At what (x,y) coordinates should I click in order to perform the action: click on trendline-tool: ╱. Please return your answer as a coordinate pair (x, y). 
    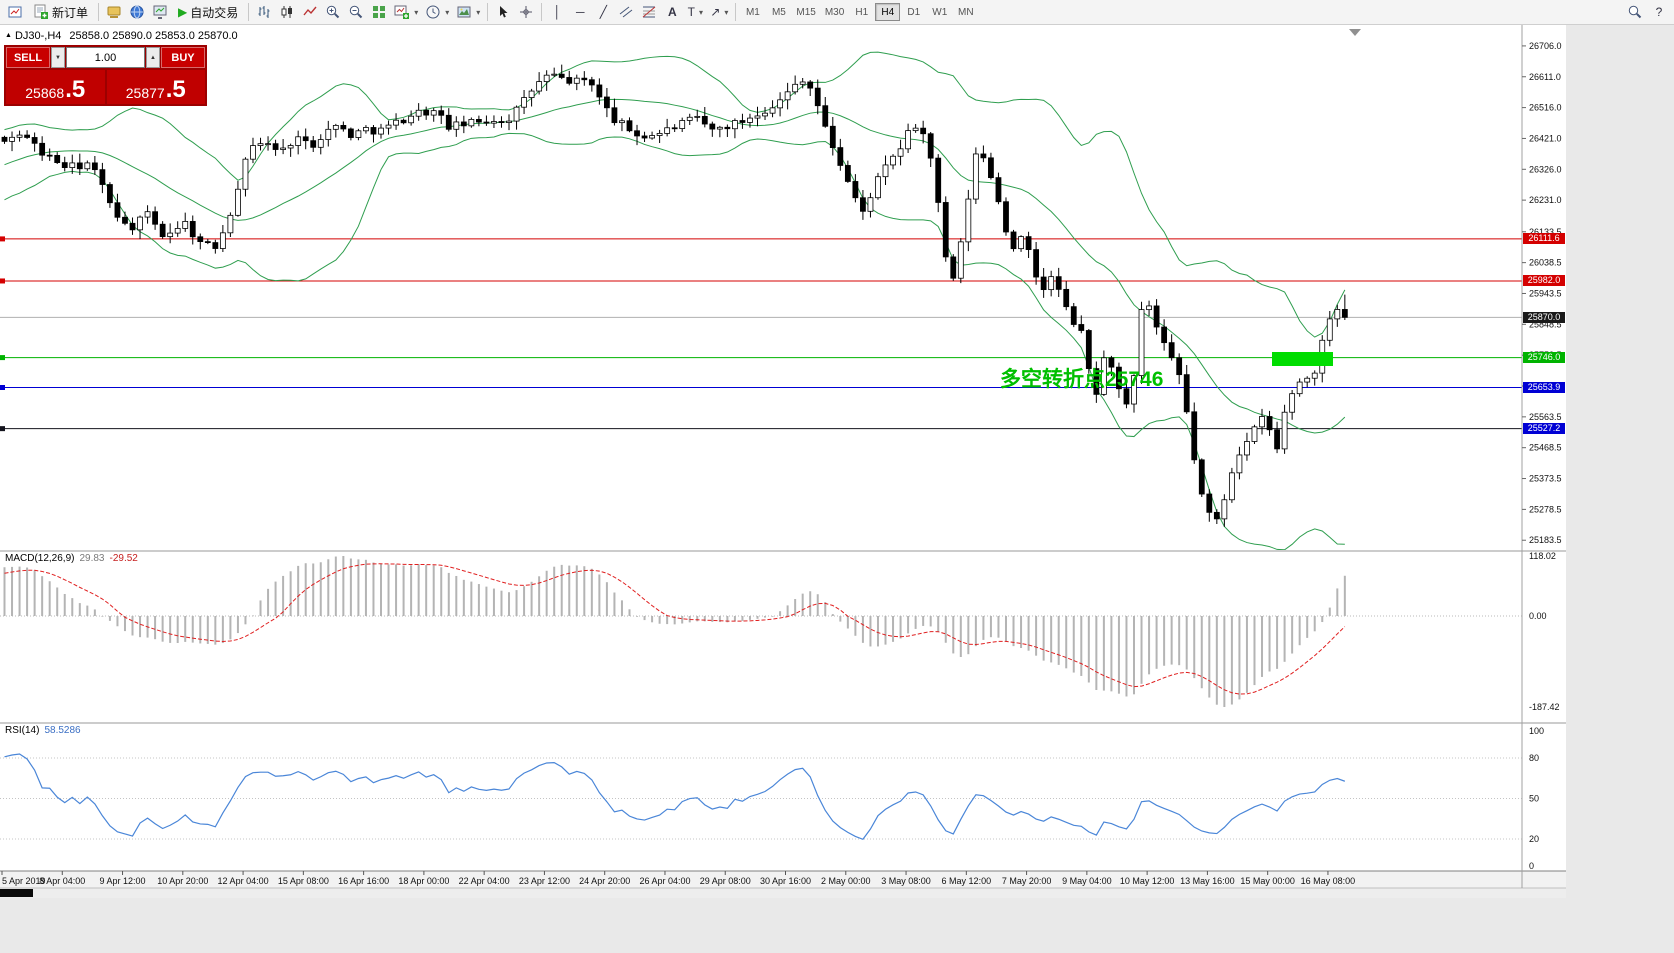
    Looking at the image, I should click on (603, 12).